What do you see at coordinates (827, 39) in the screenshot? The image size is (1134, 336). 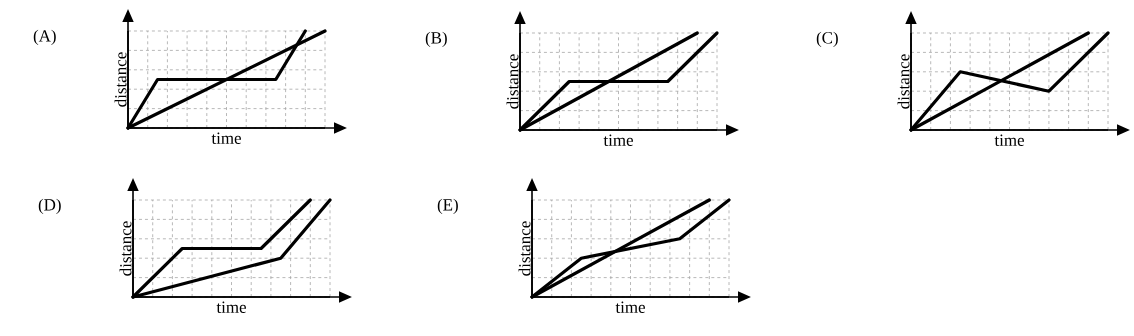 I see `chart-title: (C)` at bounding box center [827, 39].